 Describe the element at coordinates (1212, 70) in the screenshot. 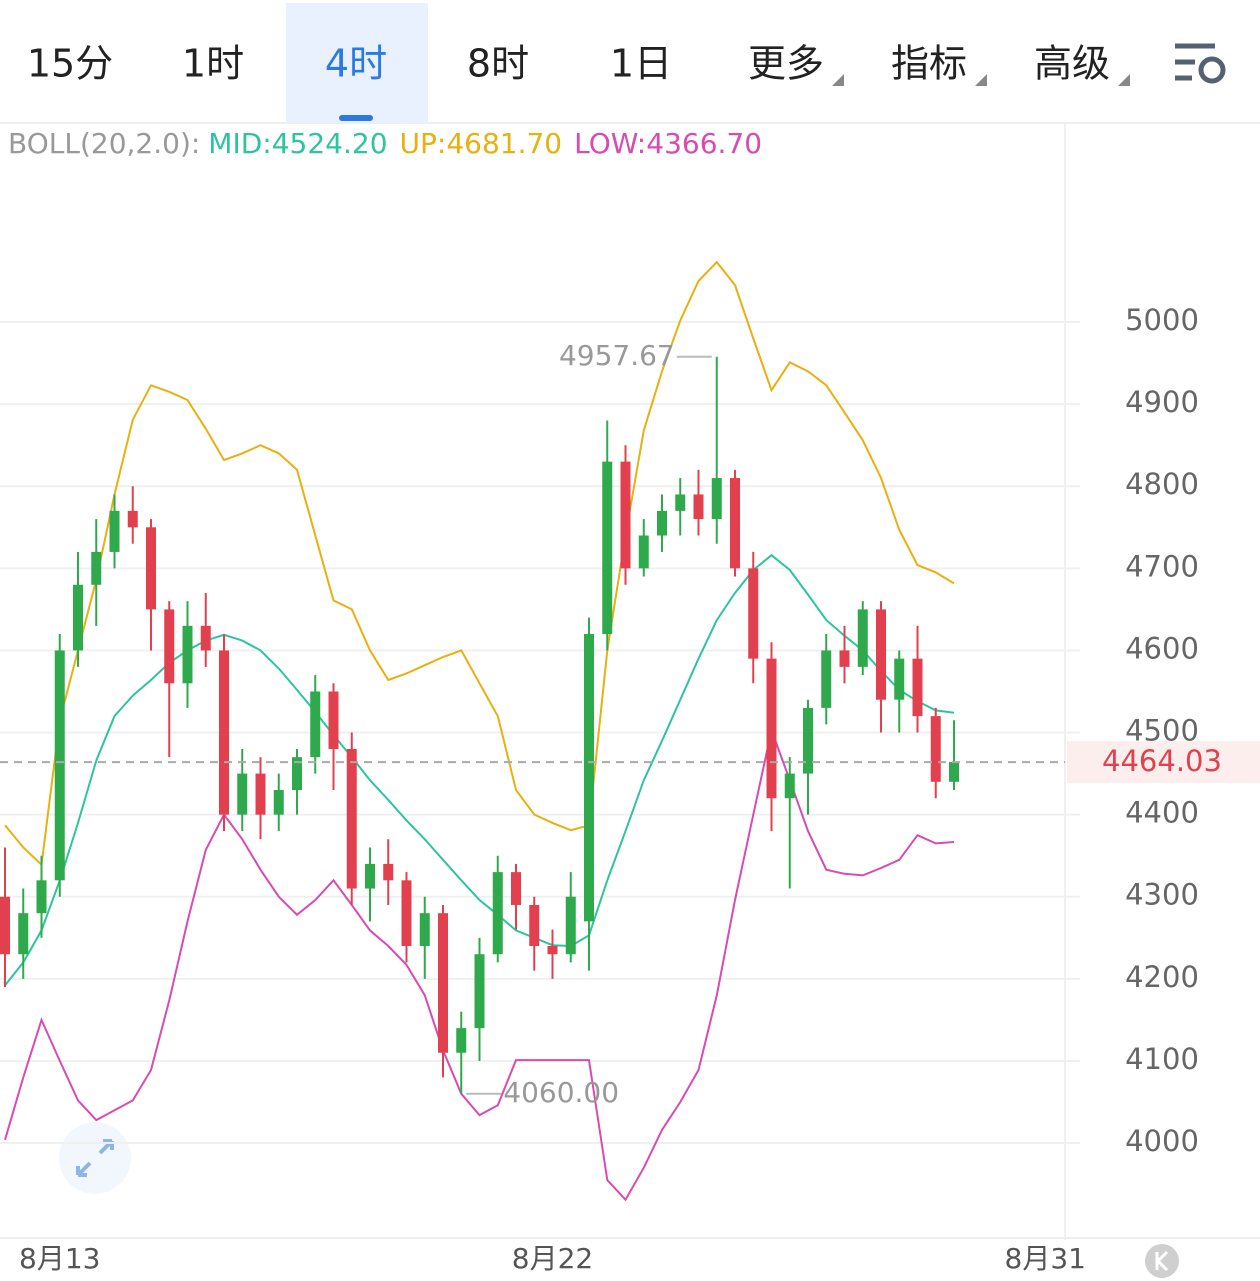

I see `icon-gear` at that location.